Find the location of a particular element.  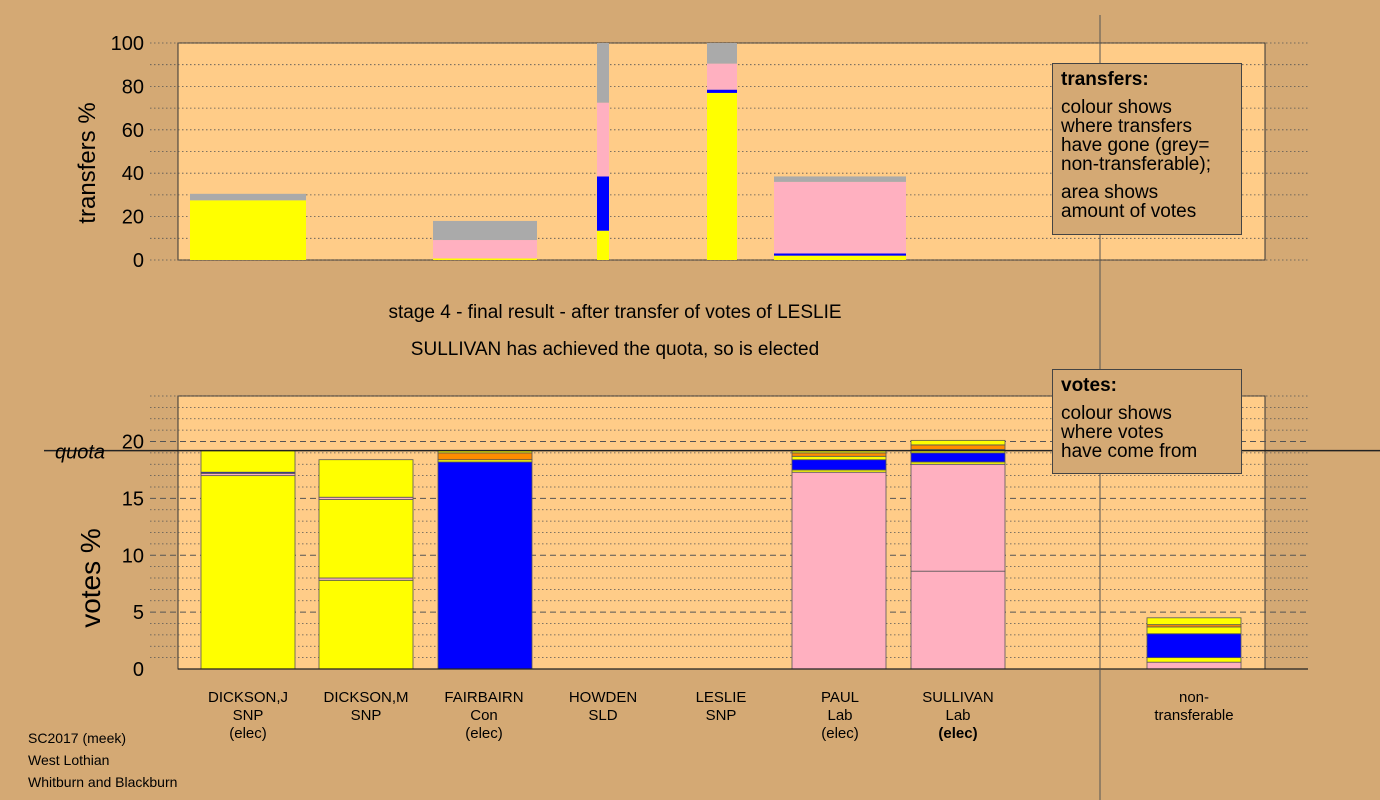

votes-y-tick-label: 10 is located at coordinates (133, 556).